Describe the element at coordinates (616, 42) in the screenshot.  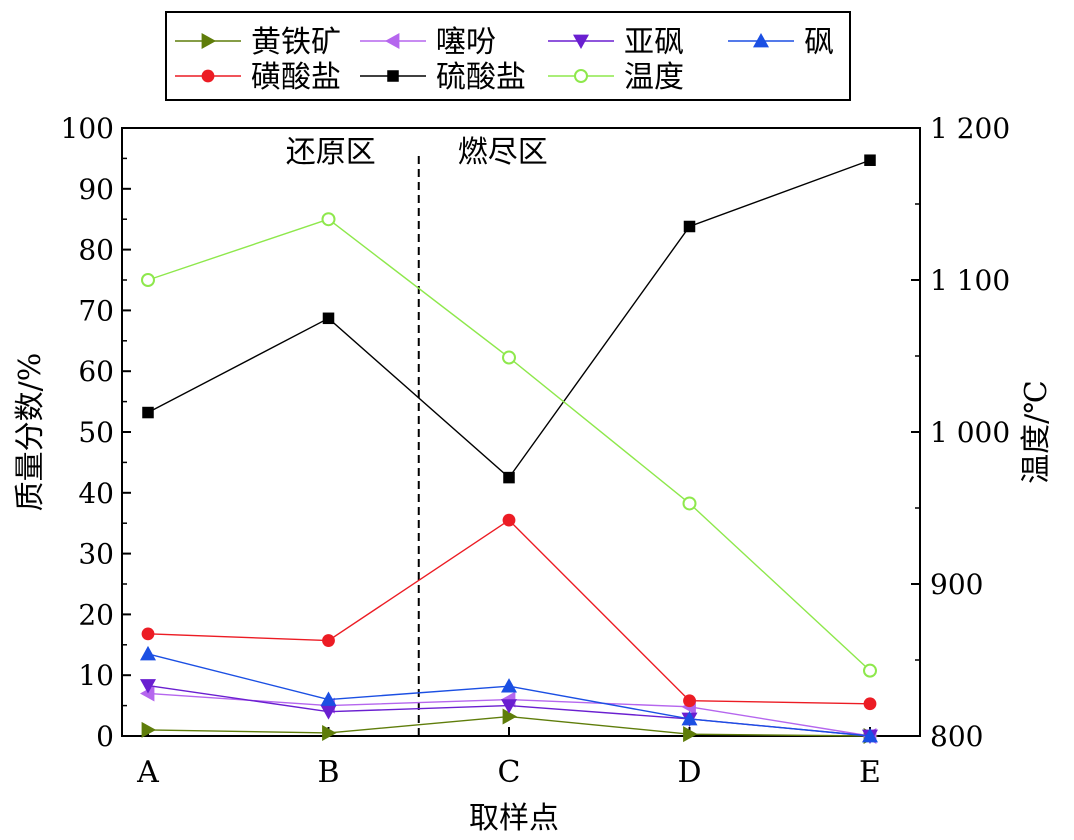
I see `legend-item: 亚砜` at that location.